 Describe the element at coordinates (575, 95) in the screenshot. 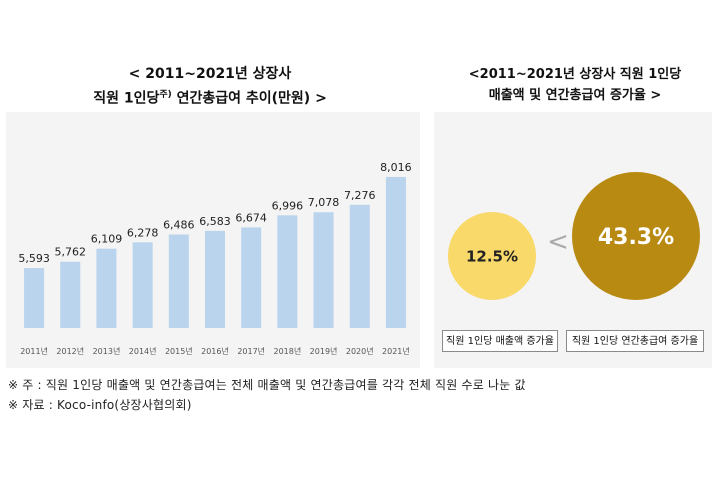

I see `right-title-line2: 매출액 및 연간총급여 증가율 >` at that location.